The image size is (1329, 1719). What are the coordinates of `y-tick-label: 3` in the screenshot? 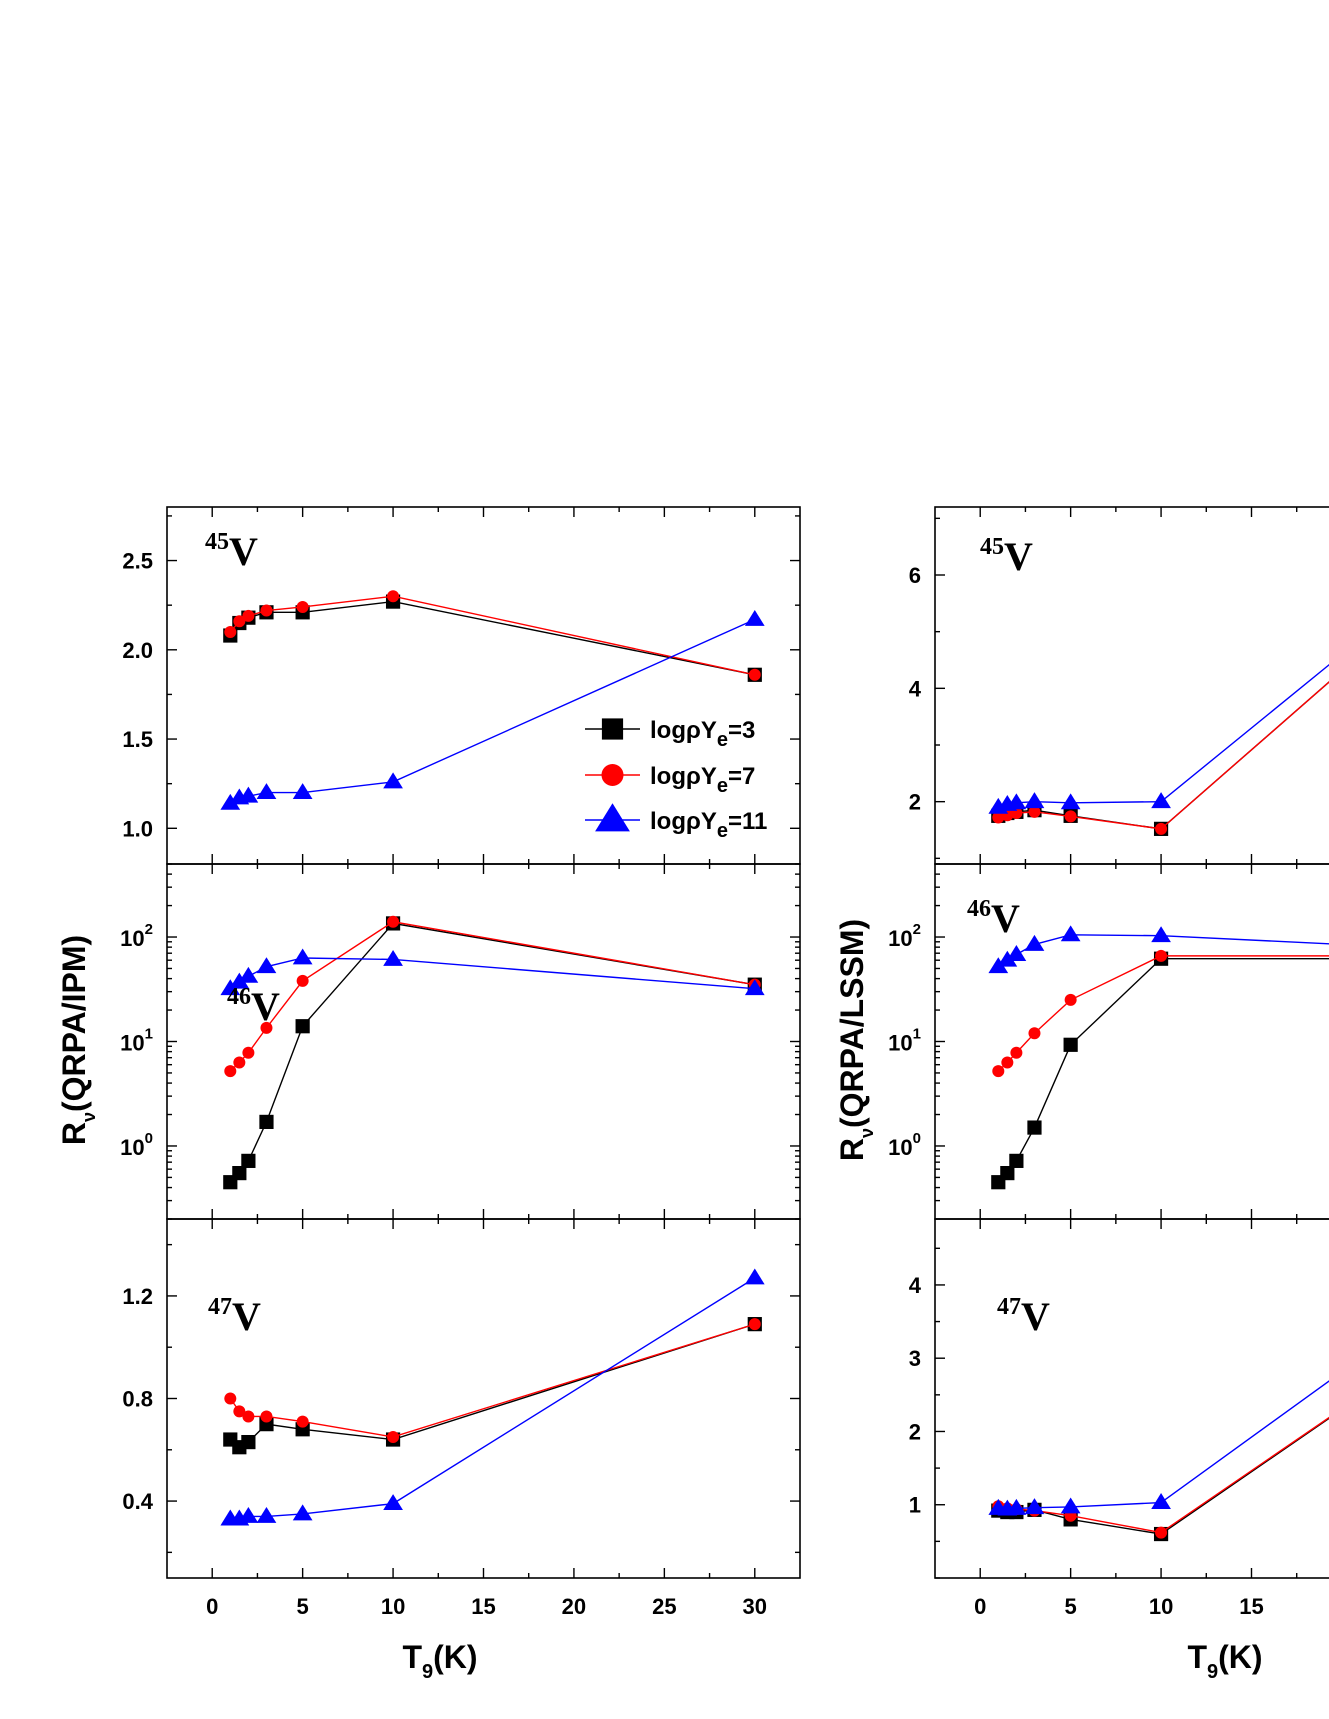 It's located at (915, 1358).